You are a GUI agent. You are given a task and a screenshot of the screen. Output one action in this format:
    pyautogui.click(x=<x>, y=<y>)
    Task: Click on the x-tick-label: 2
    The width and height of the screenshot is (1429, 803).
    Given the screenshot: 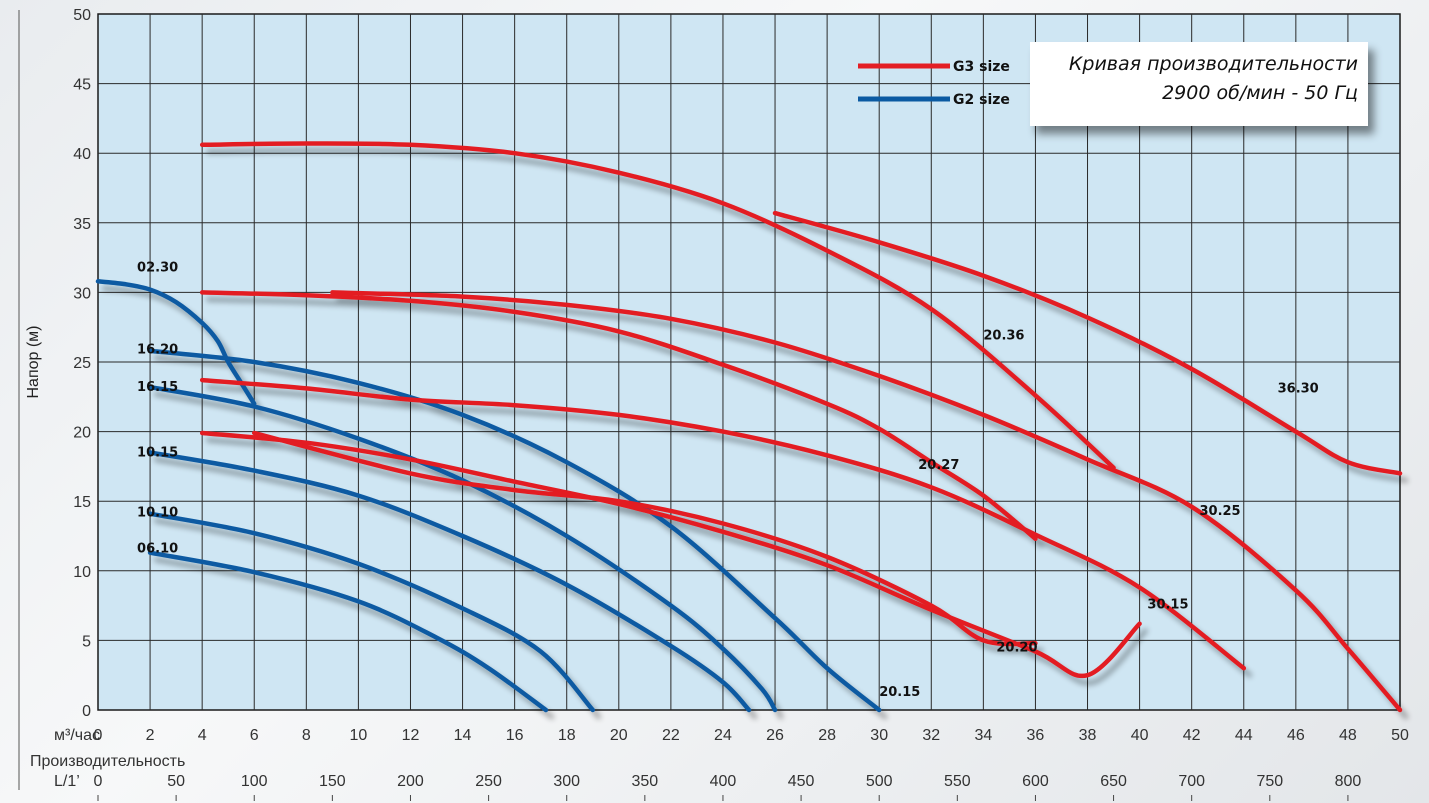 What is the action you would take?
    pyautogui.click(x=150, y=735)
    